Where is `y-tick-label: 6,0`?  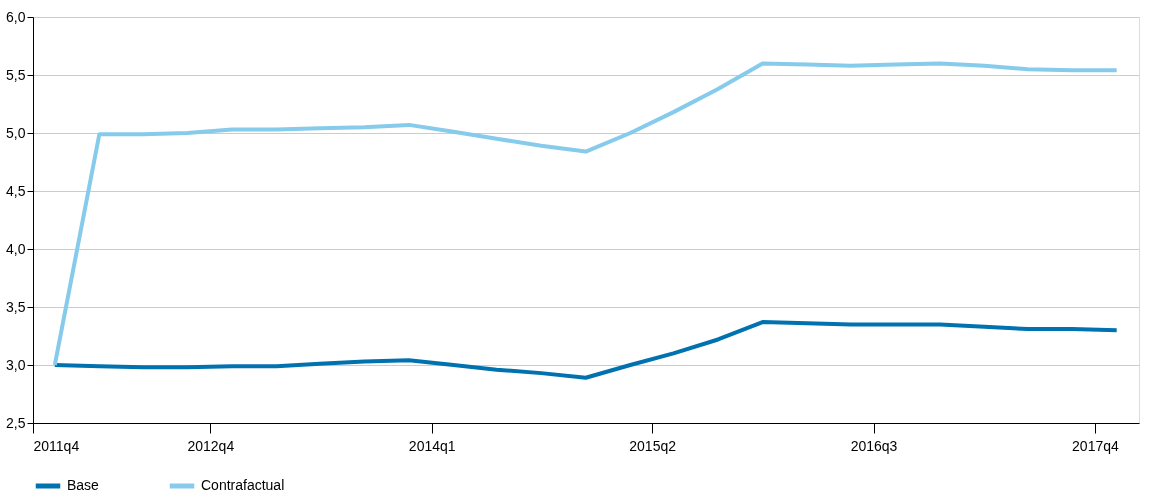
y-tick-label: 6,0 is located at coordinates (16, 16).